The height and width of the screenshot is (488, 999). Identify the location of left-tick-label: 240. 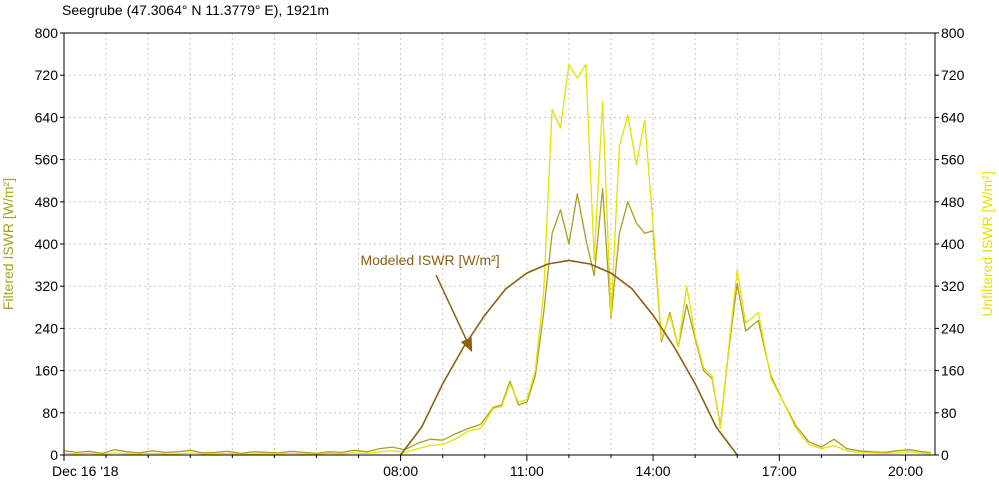
(47, 328).